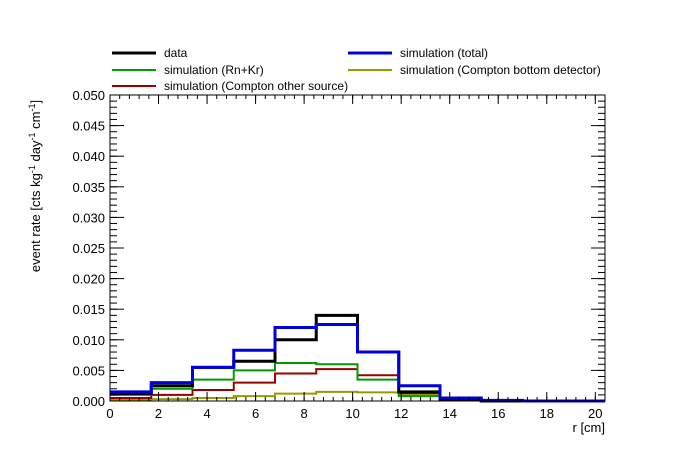  What do you see at coordinates (88, 126) in the screenshot?
I see `y-tick-label: 0.045` at bounding box center [88, 126].